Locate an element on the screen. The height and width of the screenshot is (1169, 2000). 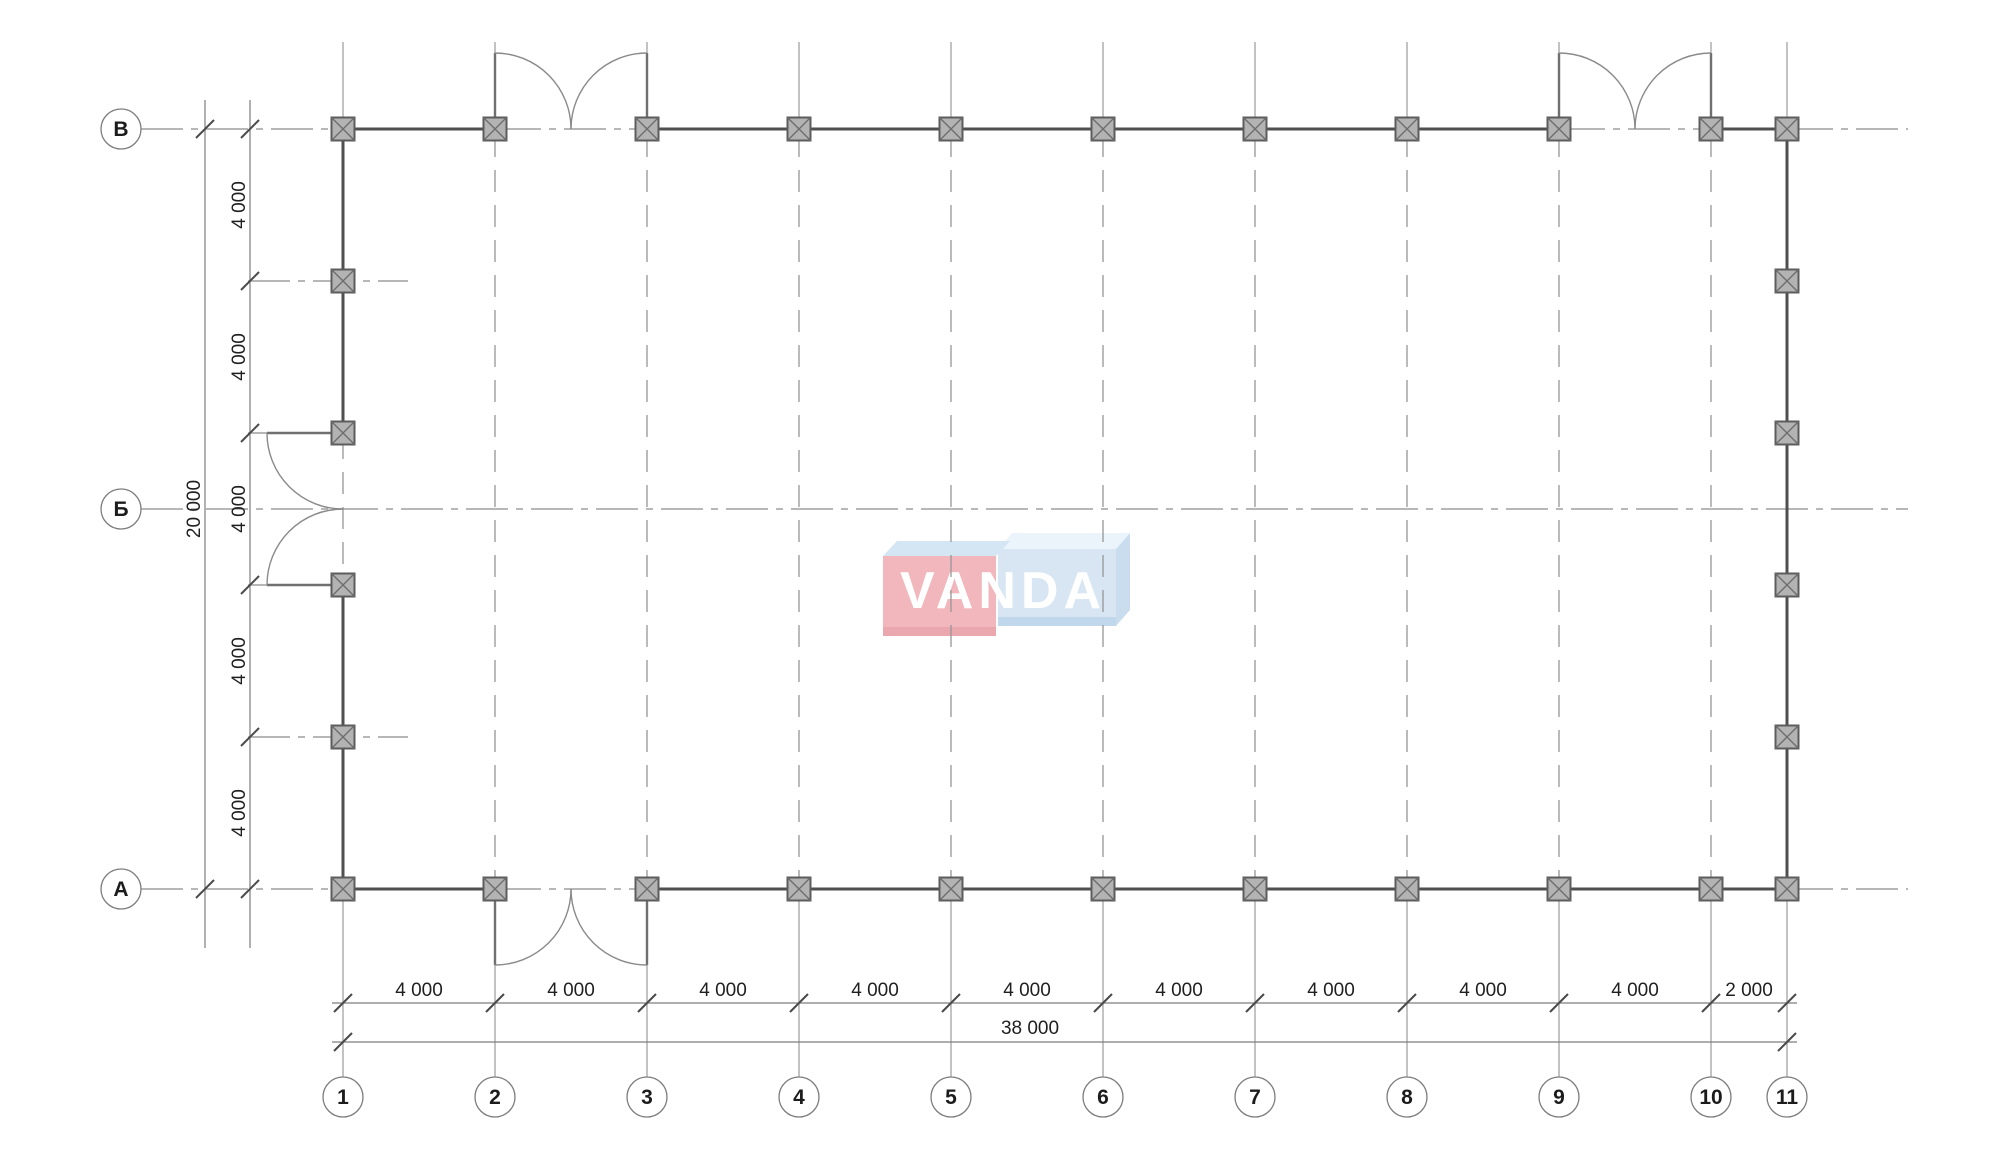
row-bubble-Б: Б is located at coordinates (121, 509).